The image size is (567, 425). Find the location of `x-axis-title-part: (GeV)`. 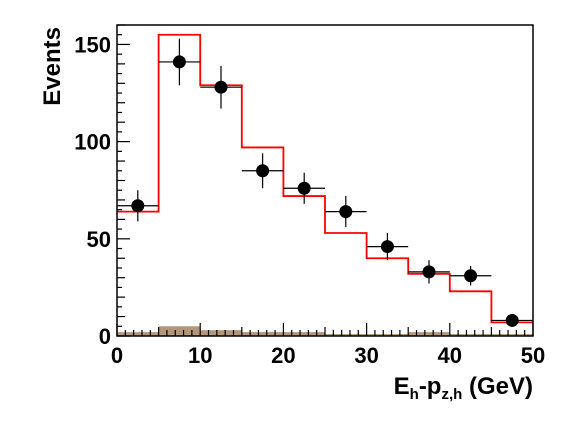

x-axis-title-part: (GeV) is located at coordinates (497, 386).